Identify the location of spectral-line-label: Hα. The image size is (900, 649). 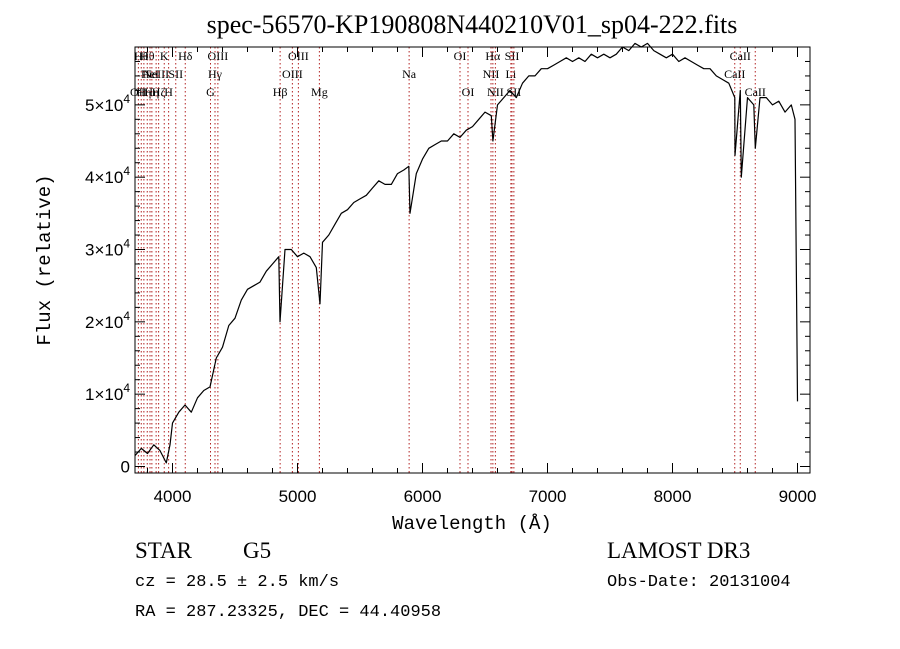
(493, 56).